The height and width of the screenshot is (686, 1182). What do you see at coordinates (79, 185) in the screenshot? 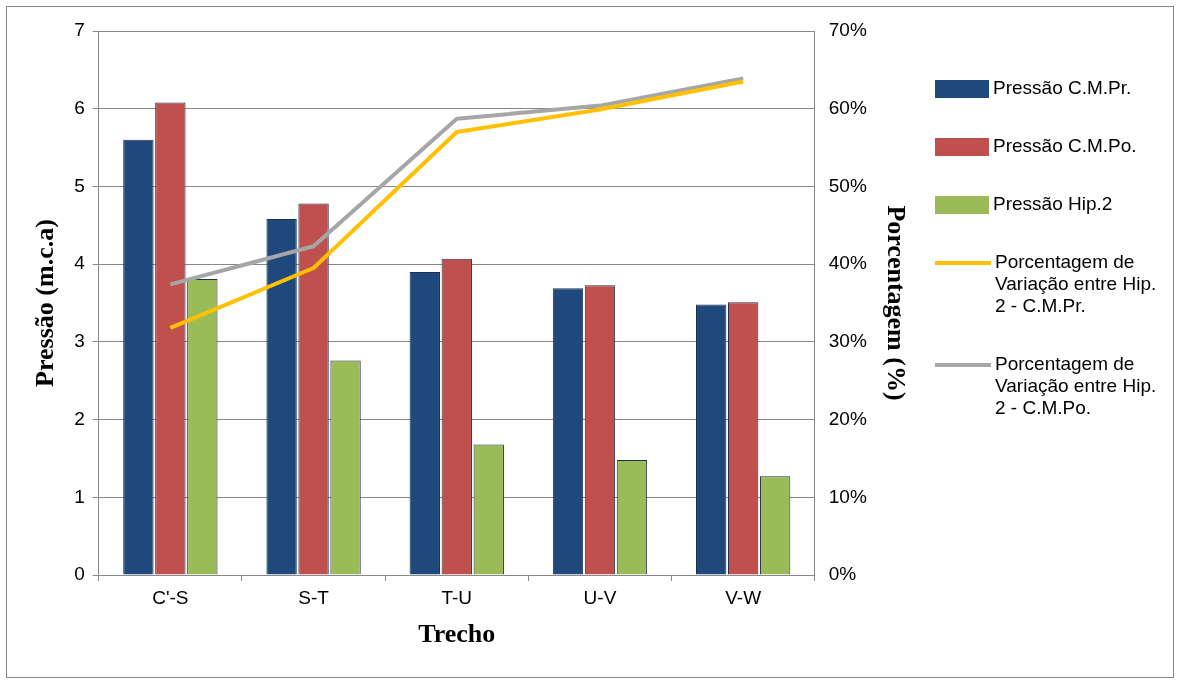
I see `y-tick-label: 5` at bounding box center [79, 185].